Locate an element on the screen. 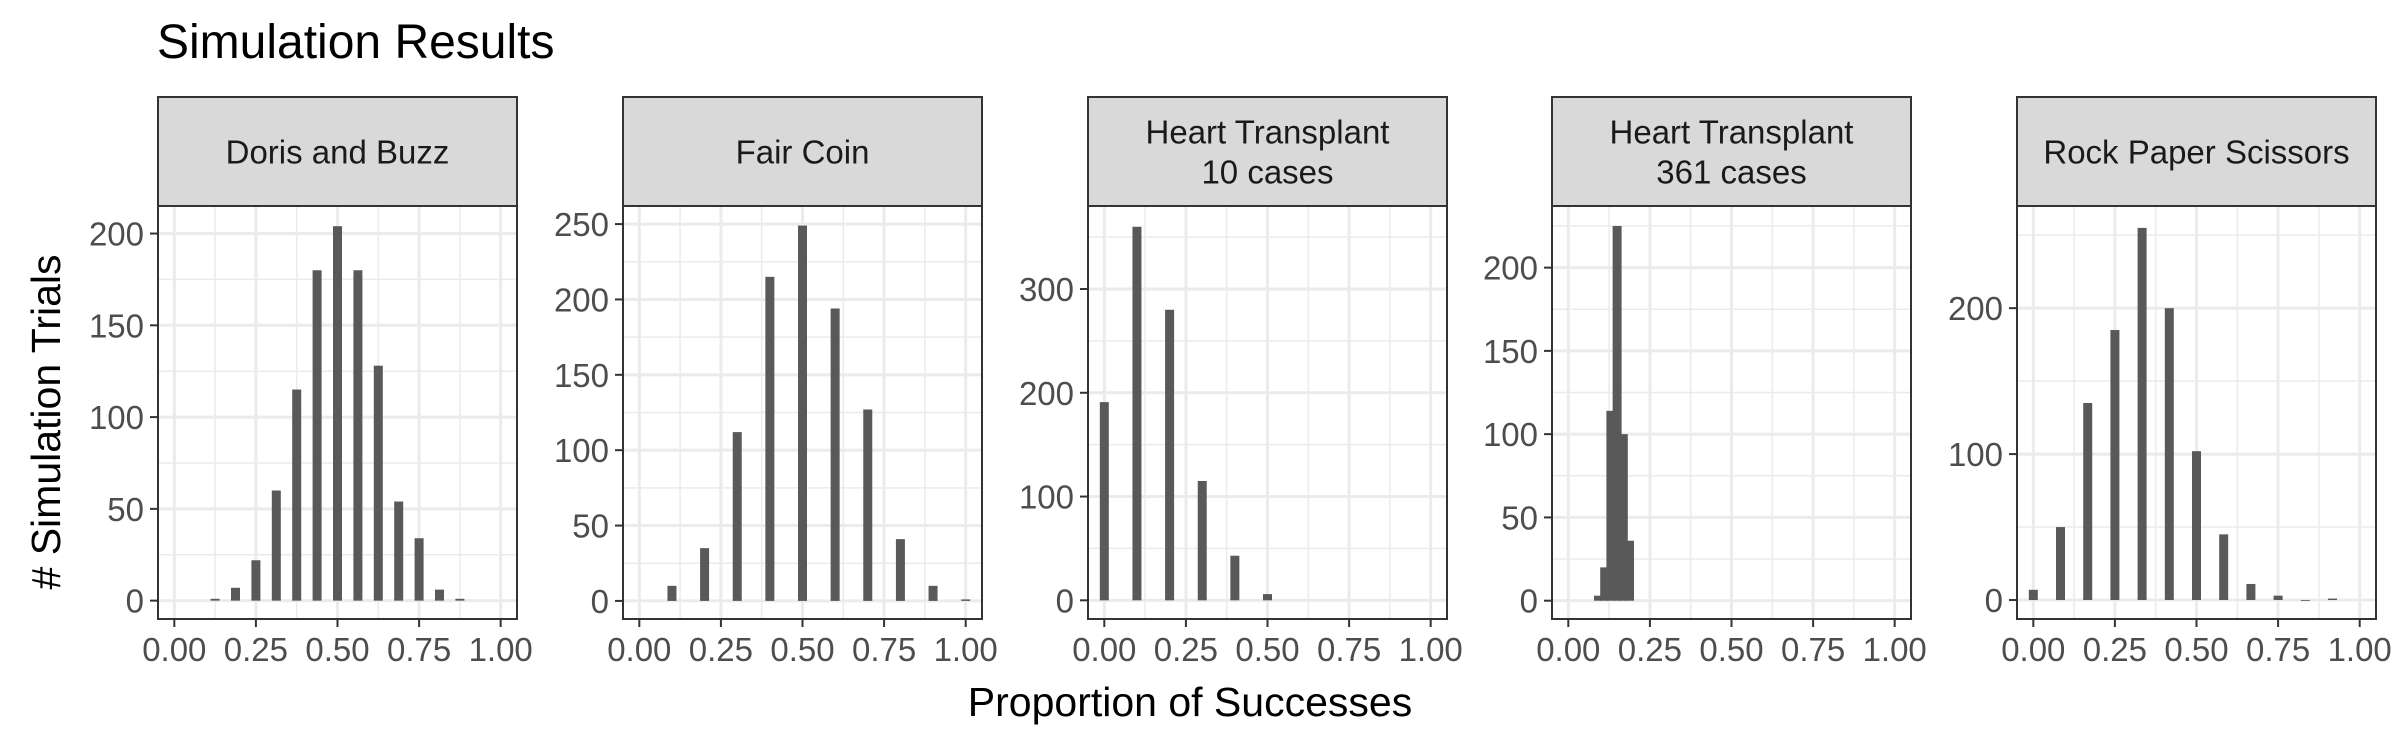 This screenshot has height=750, width=2400. facet-strip-label: Fair Coin is located at coordinates (803, 152).